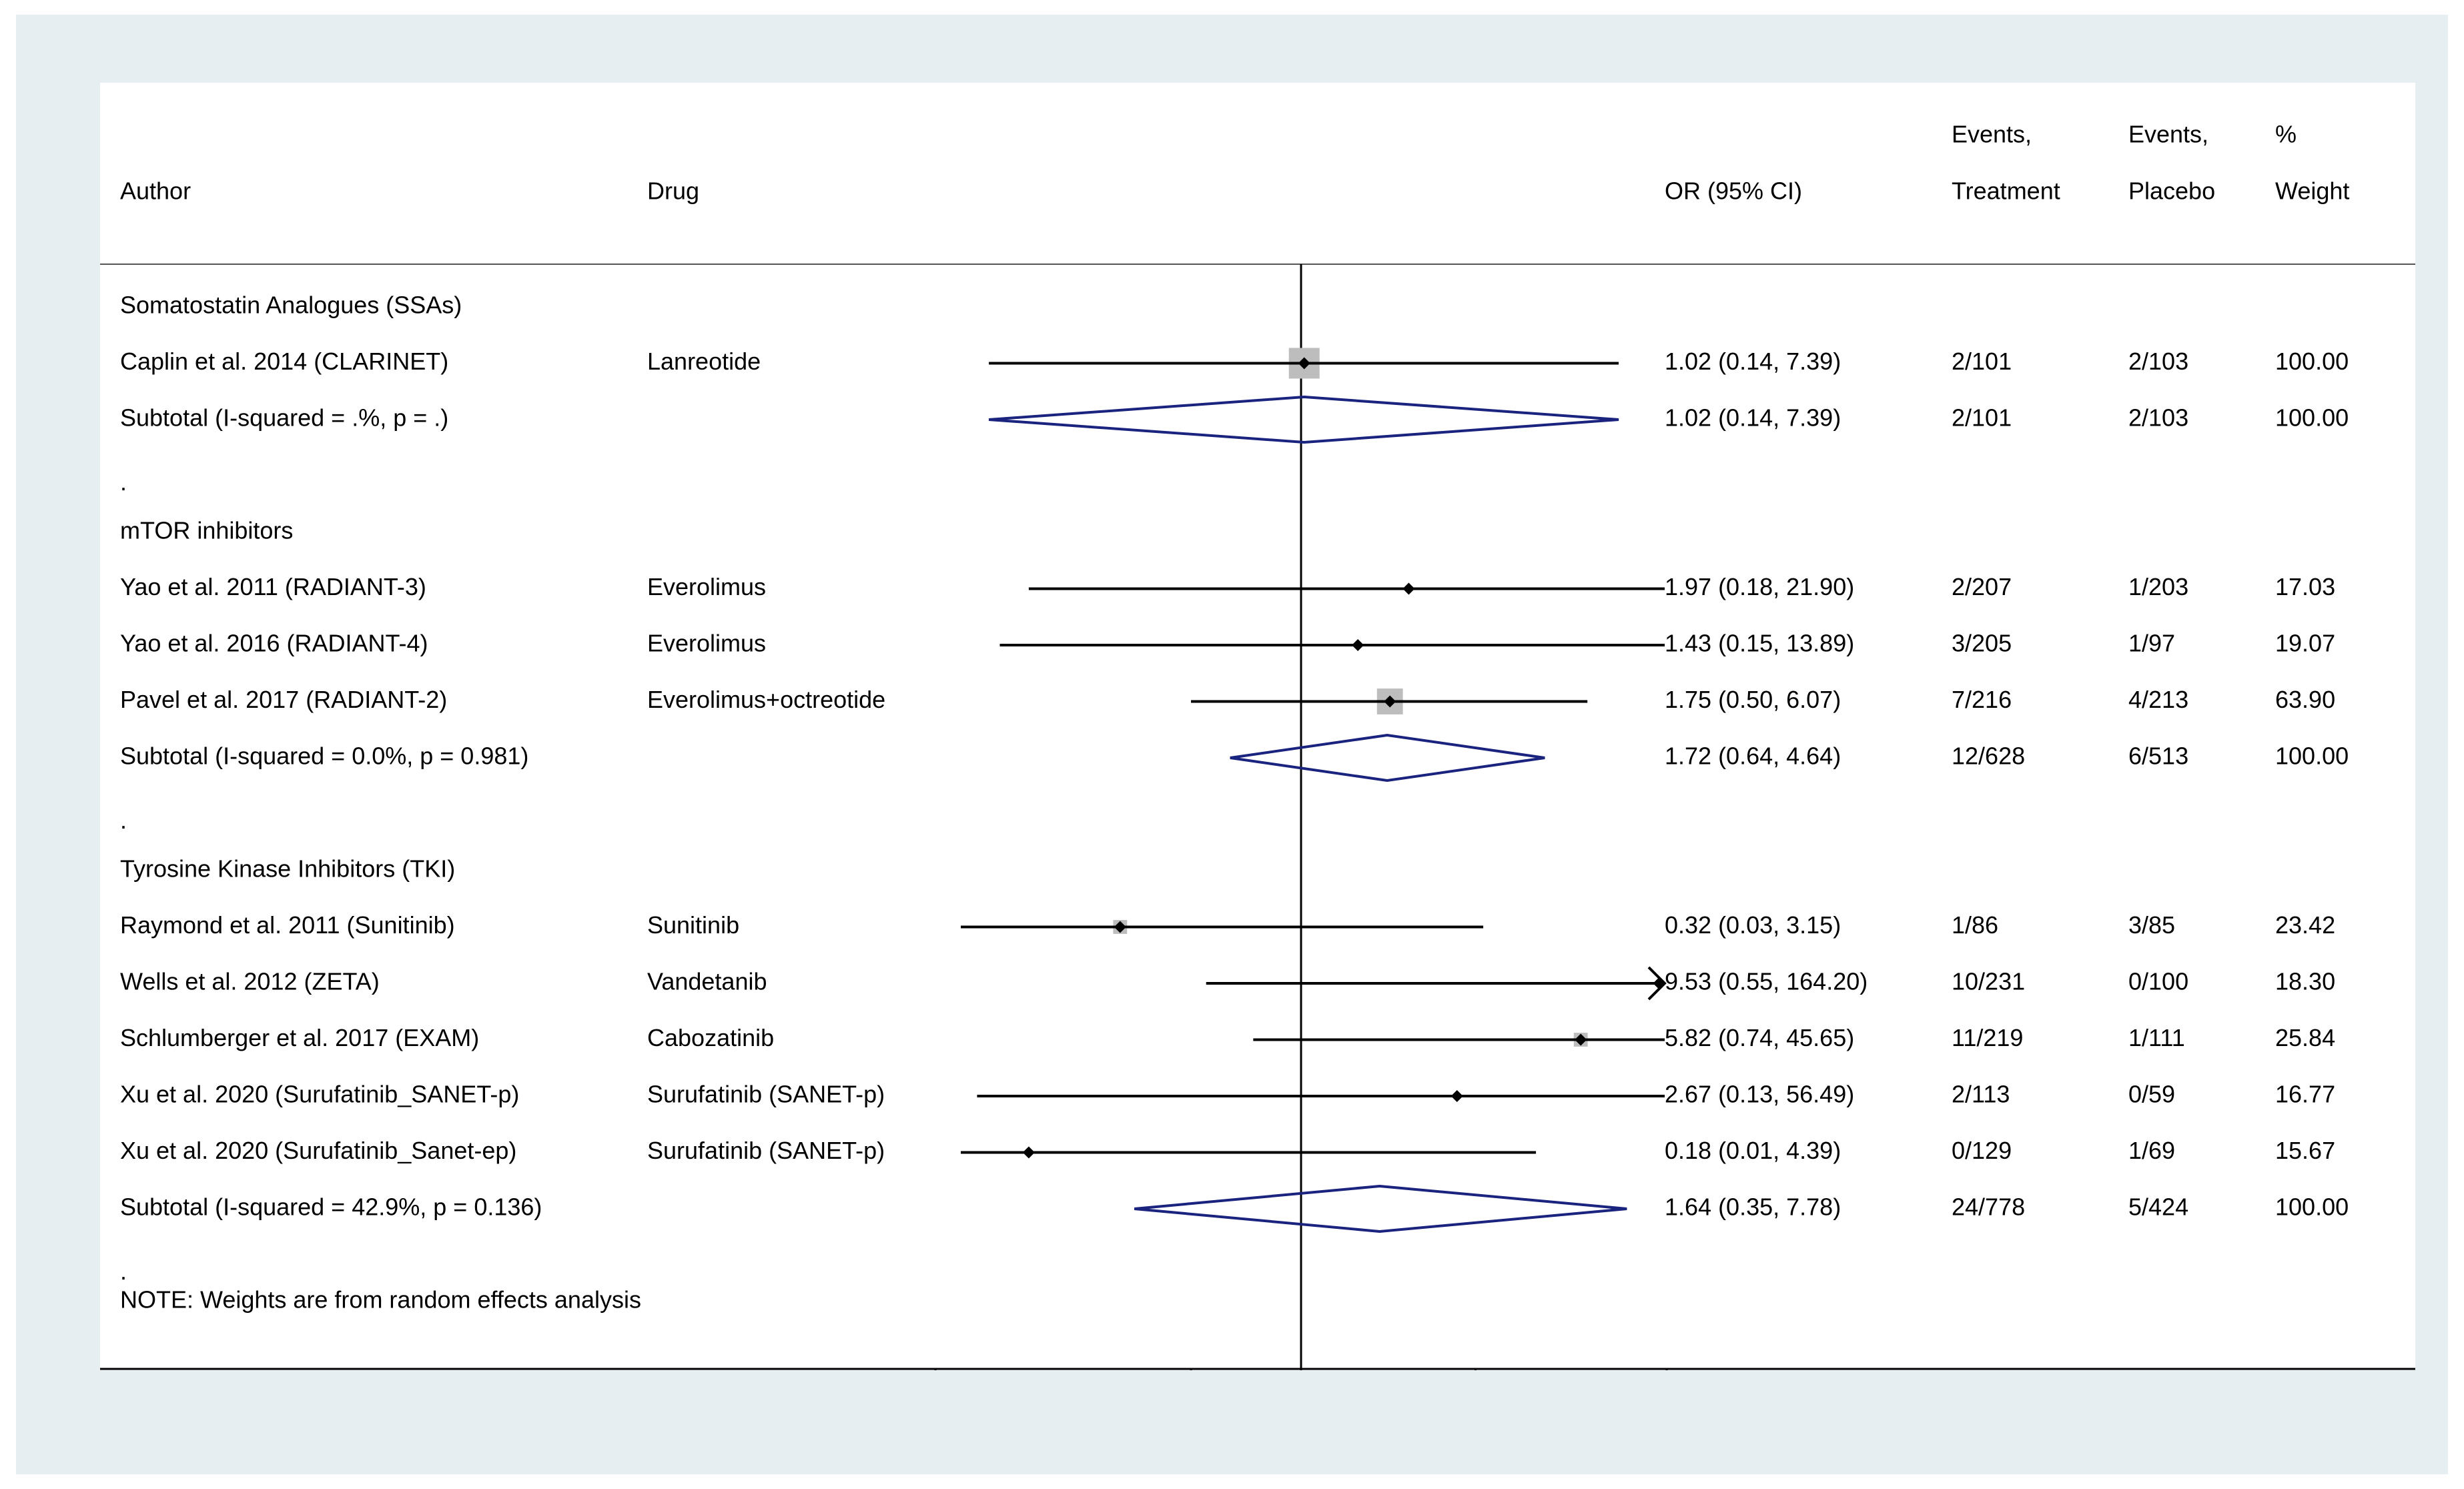  I want to click on events-treatment: 2/207, so click(1982, 586).